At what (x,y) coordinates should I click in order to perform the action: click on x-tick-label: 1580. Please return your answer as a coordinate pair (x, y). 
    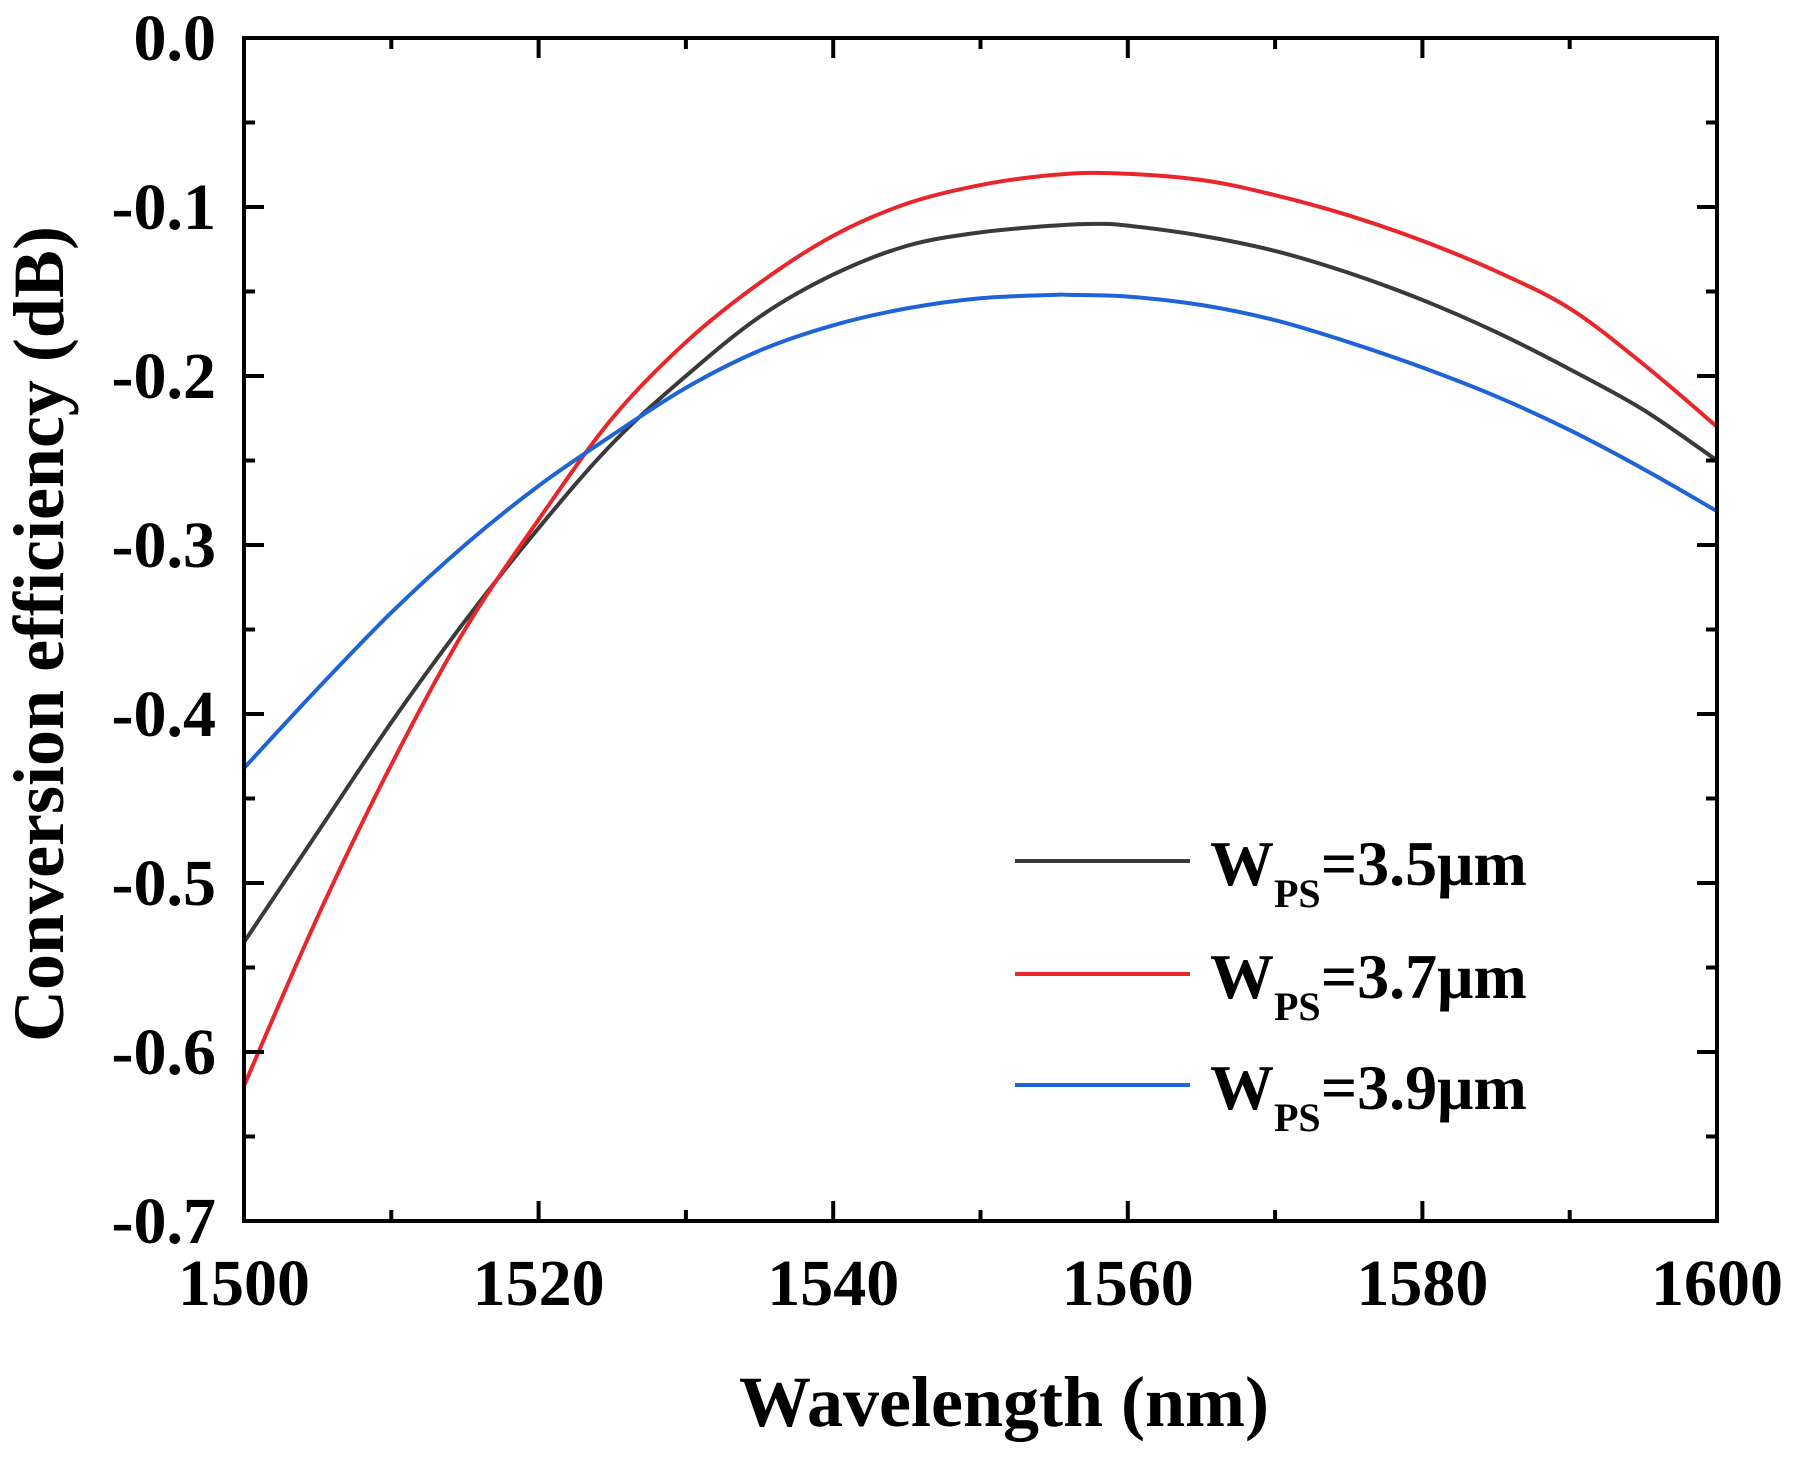
    Looking at the image, I should click on (1422, 1283).